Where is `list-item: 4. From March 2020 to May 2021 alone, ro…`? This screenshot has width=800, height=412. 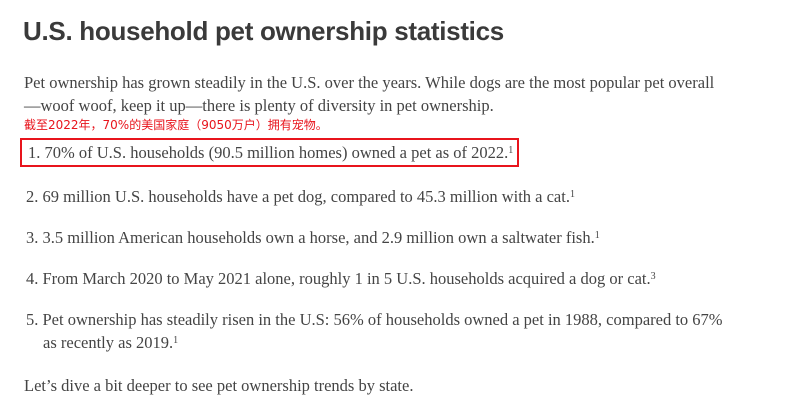
list-item: 4. From March 2020 to May 2021 alone, ro… is located at coordinates (400, 278).